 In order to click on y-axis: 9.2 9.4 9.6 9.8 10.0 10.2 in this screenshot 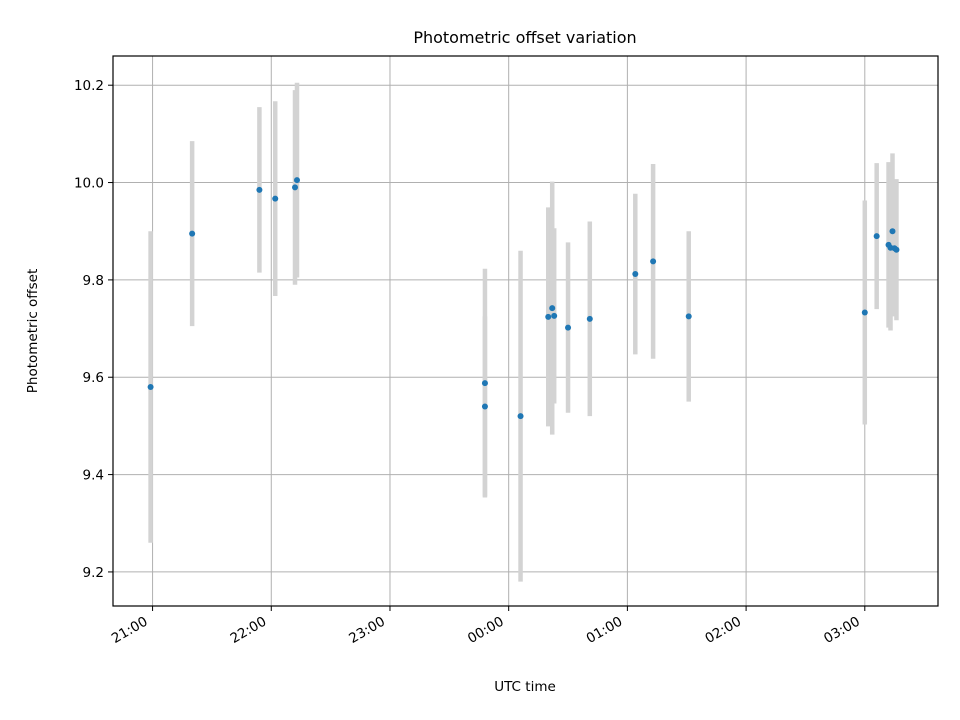, I will do `click(93, 329)`.